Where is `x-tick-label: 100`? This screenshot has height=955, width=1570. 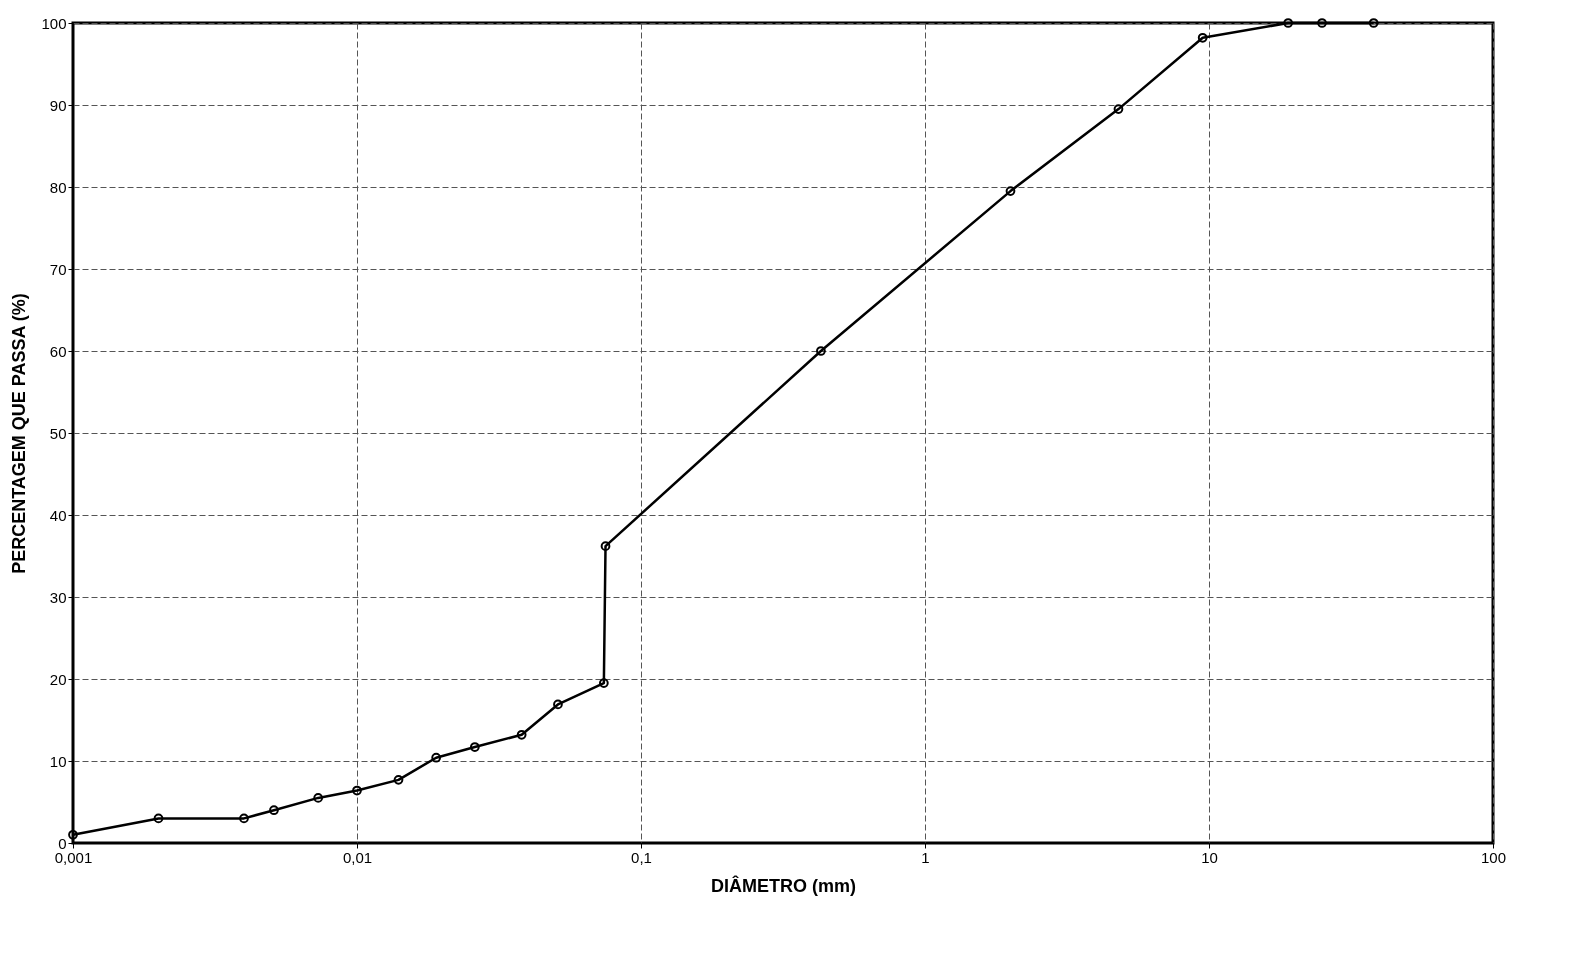
x-tick-label: 100 is located at coordinates (1493, 857).